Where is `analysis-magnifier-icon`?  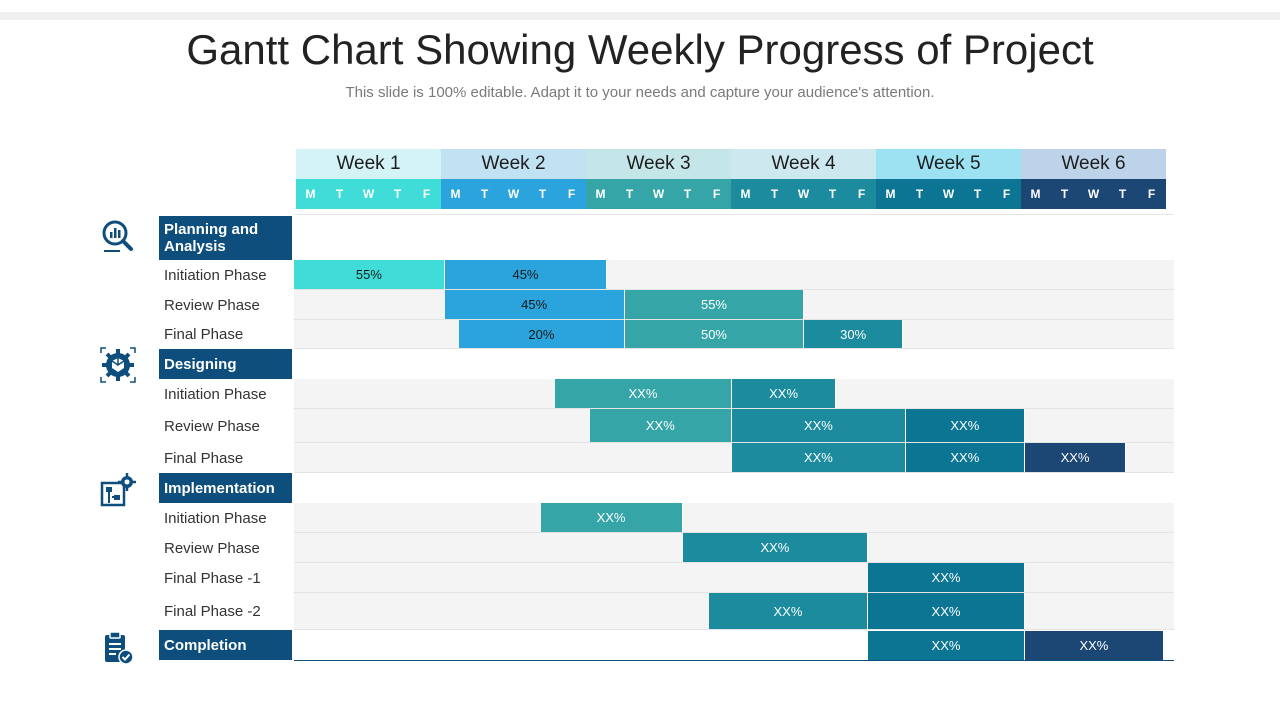 analysis-magnifier-icon is located at coordinates (118, 236).